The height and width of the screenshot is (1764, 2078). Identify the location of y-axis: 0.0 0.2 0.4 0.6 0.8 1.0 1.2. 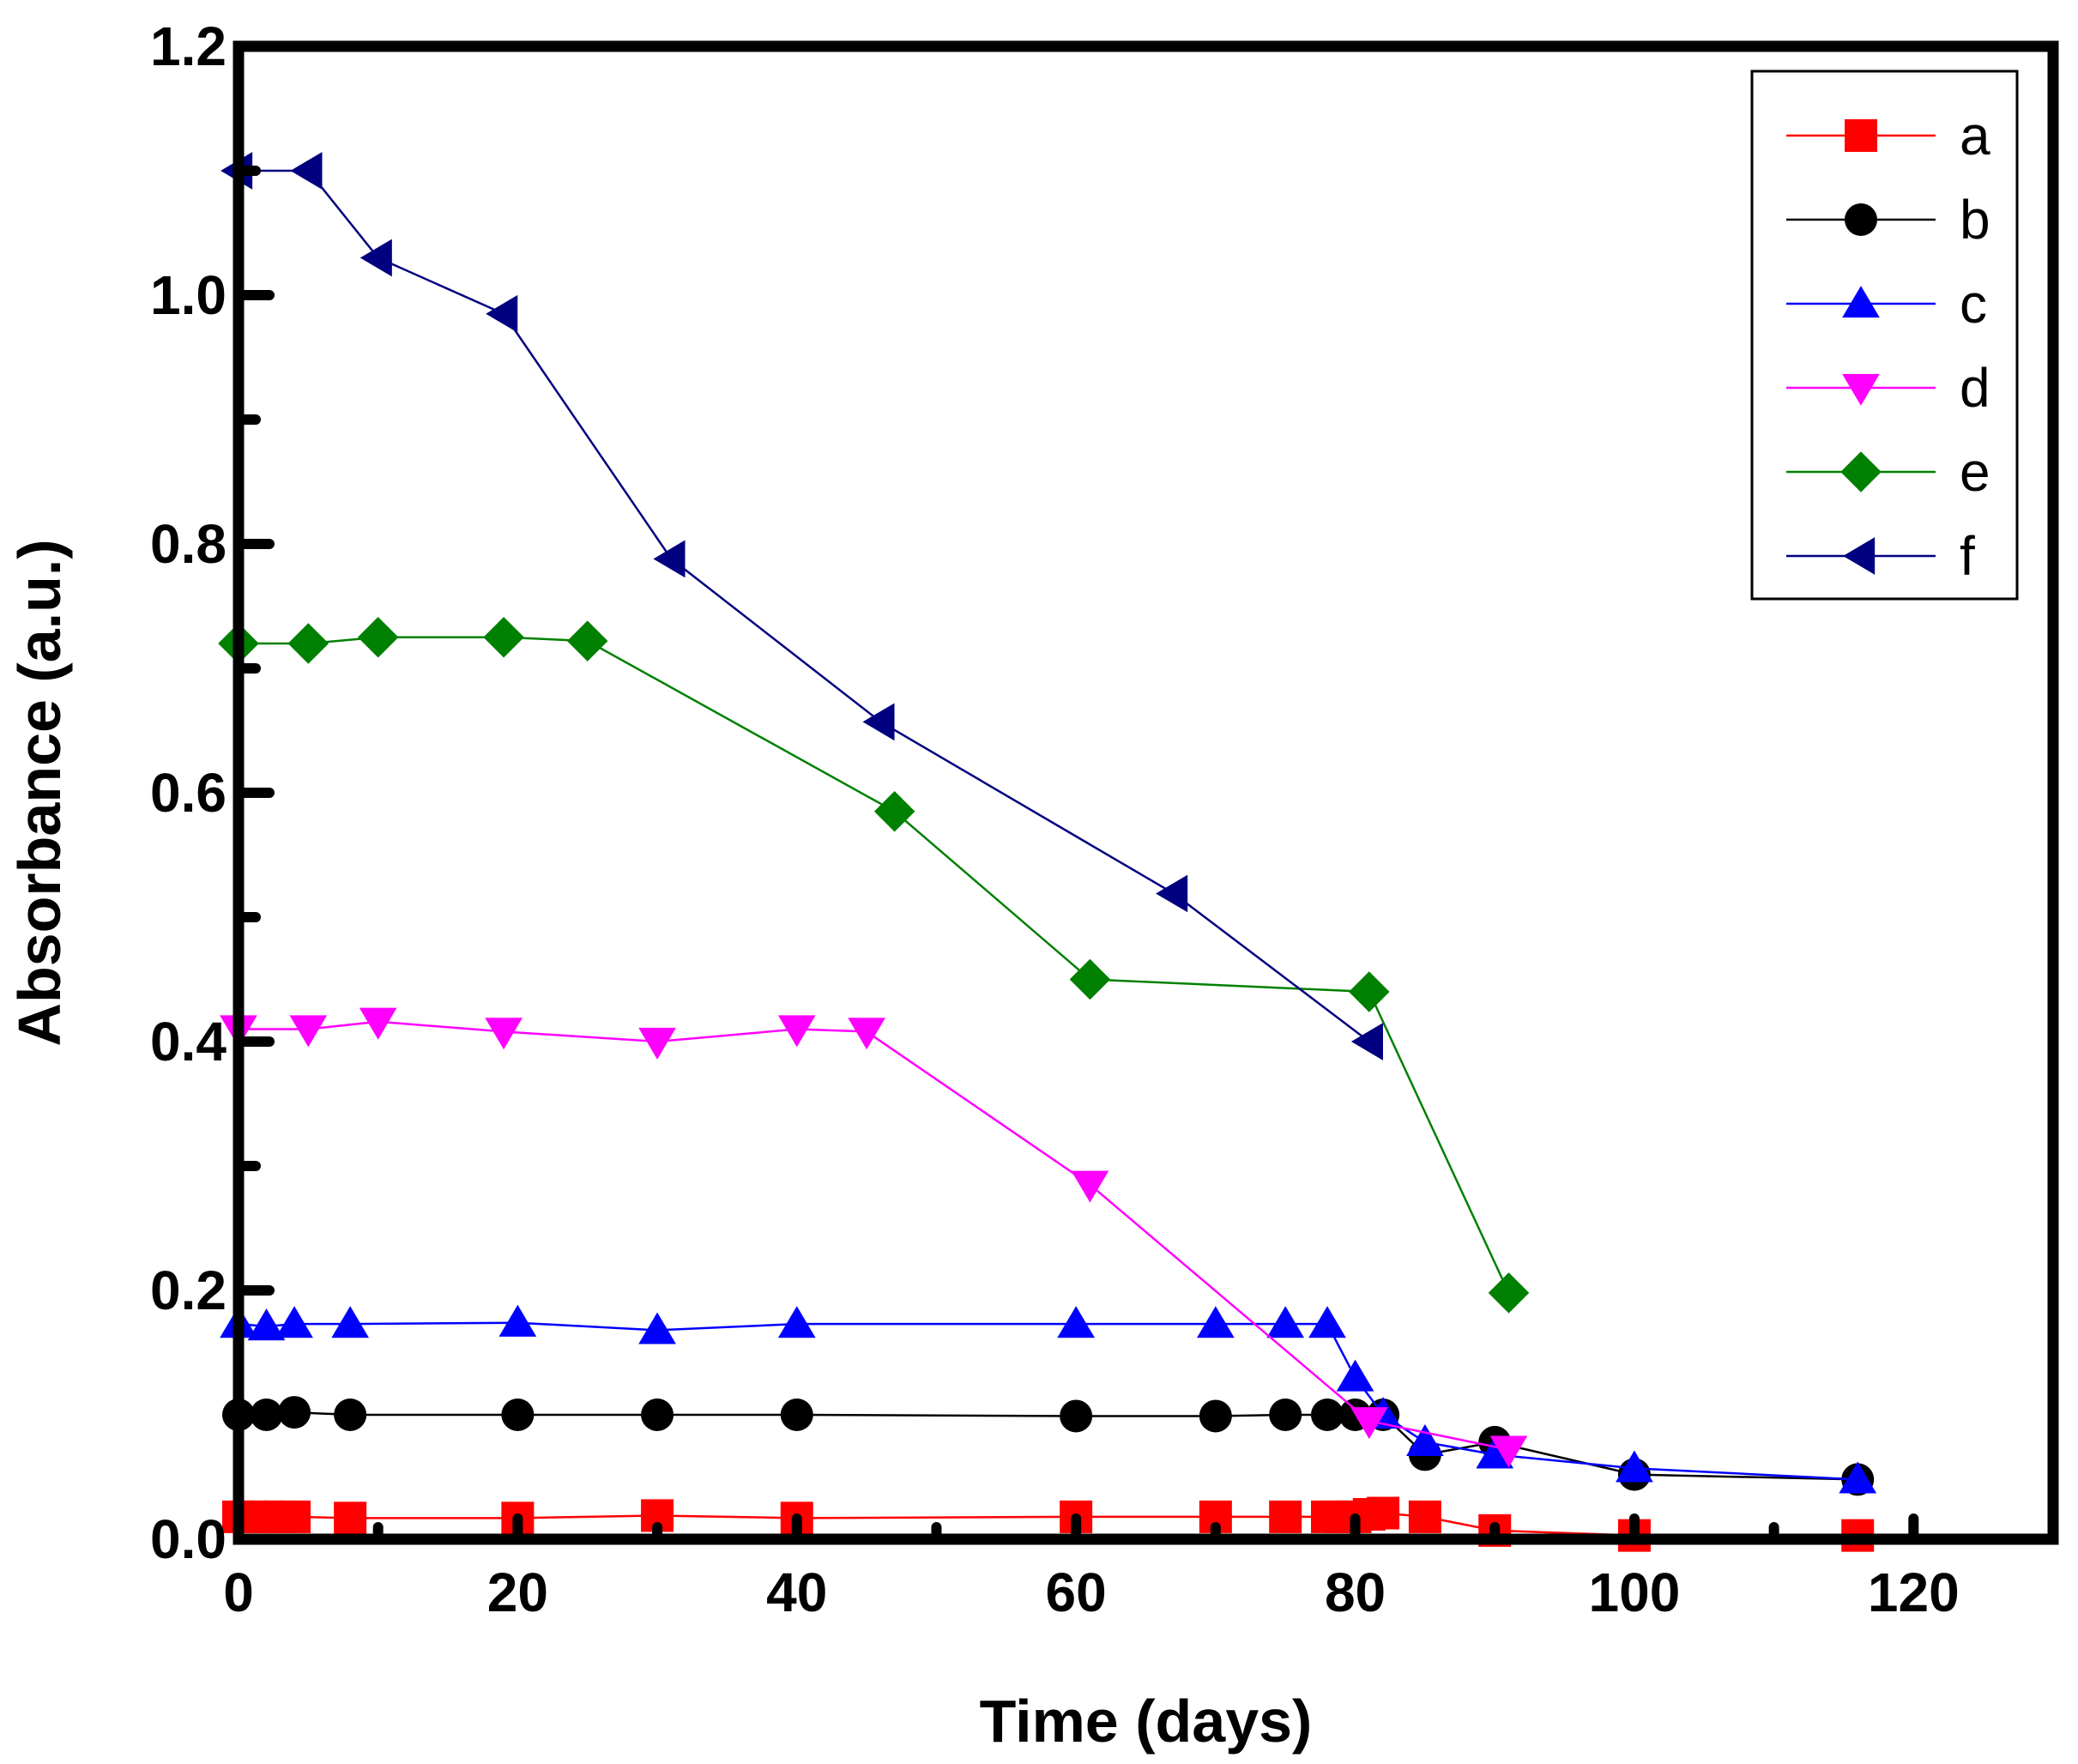
(212, 792).